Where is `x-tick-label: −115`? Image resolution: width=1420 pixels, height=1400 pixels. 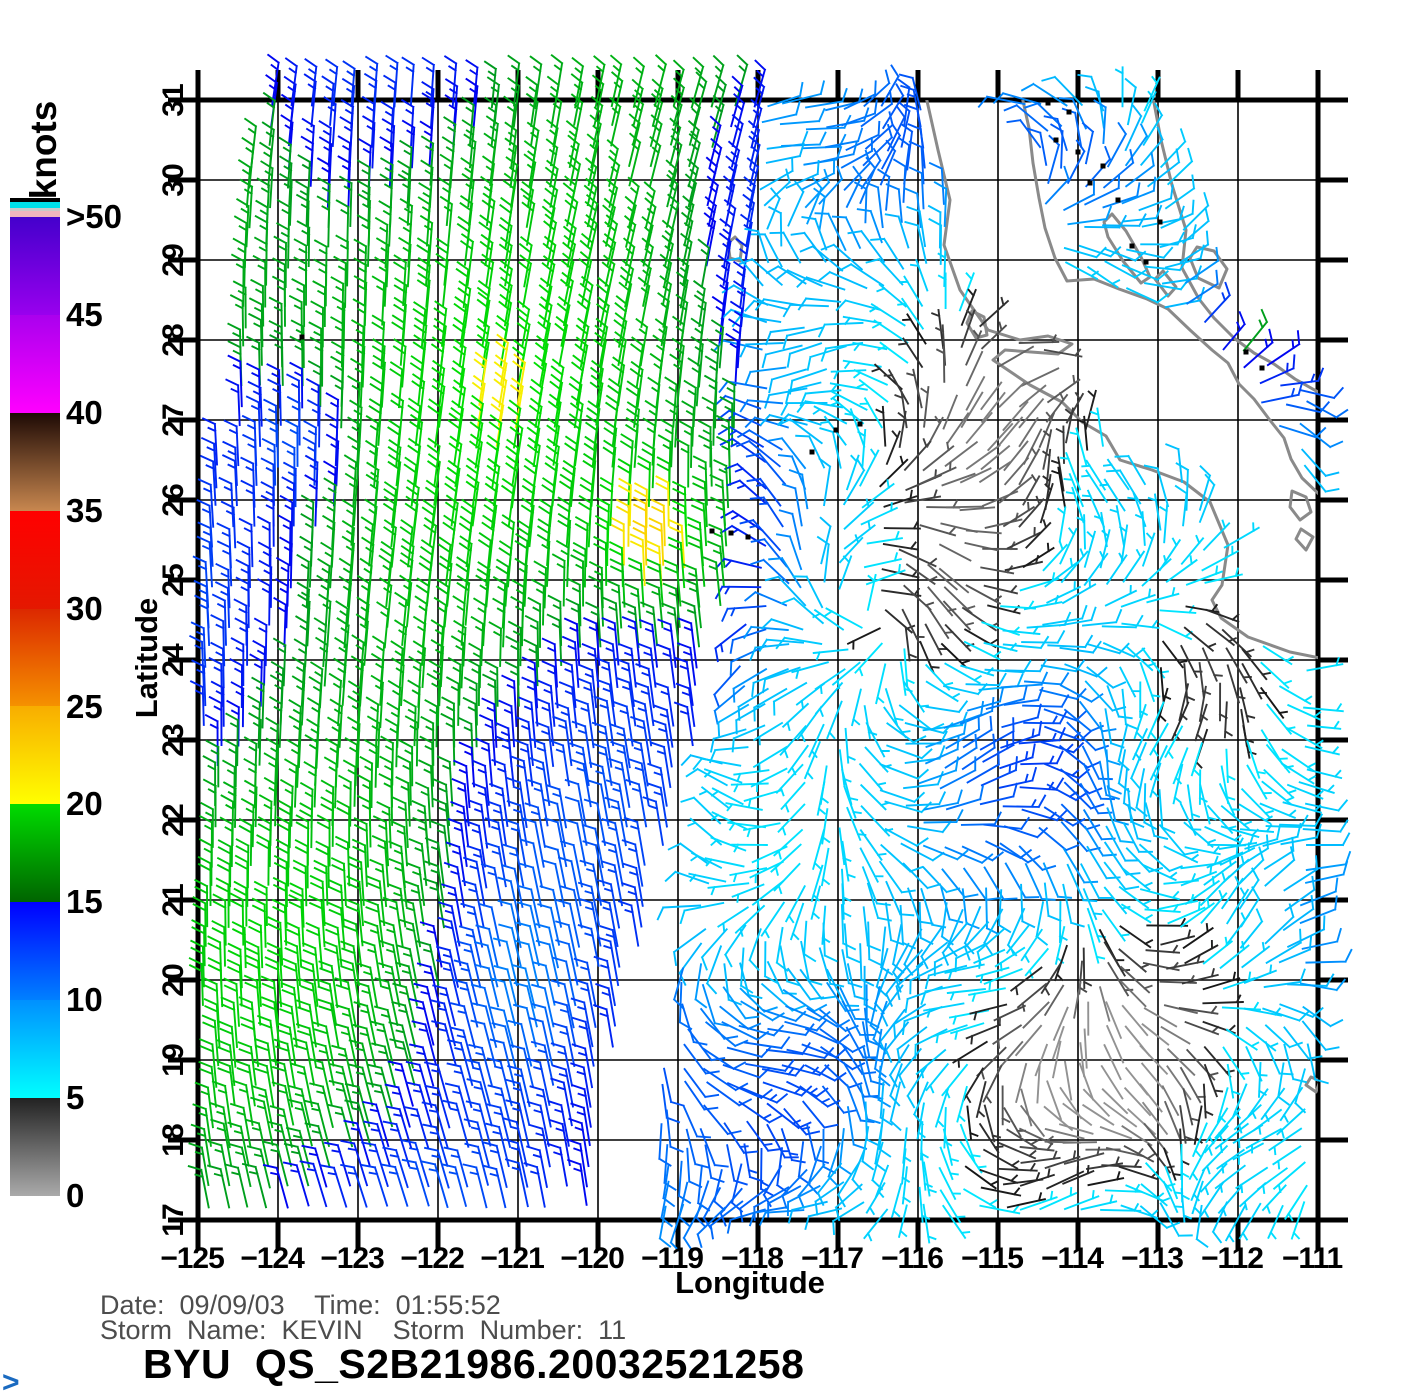
x-tick-label: −115 is located at coordinates (992, 1258).